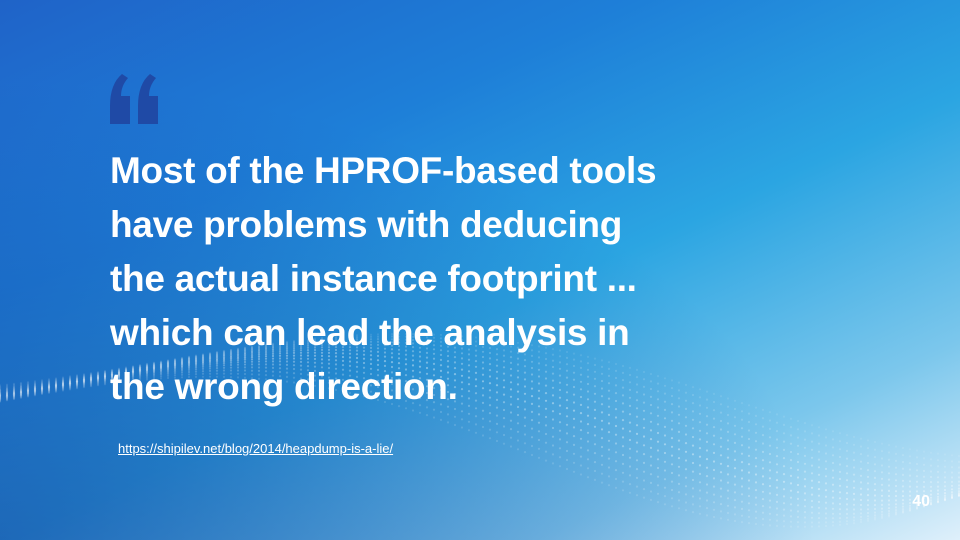 This screenshot has width=960, height=540. What do you see at coordinates (383, 170) in the screenshot?
I see `quote-line: Most of the HPROF-based tools` at bounding box center [383, 170].